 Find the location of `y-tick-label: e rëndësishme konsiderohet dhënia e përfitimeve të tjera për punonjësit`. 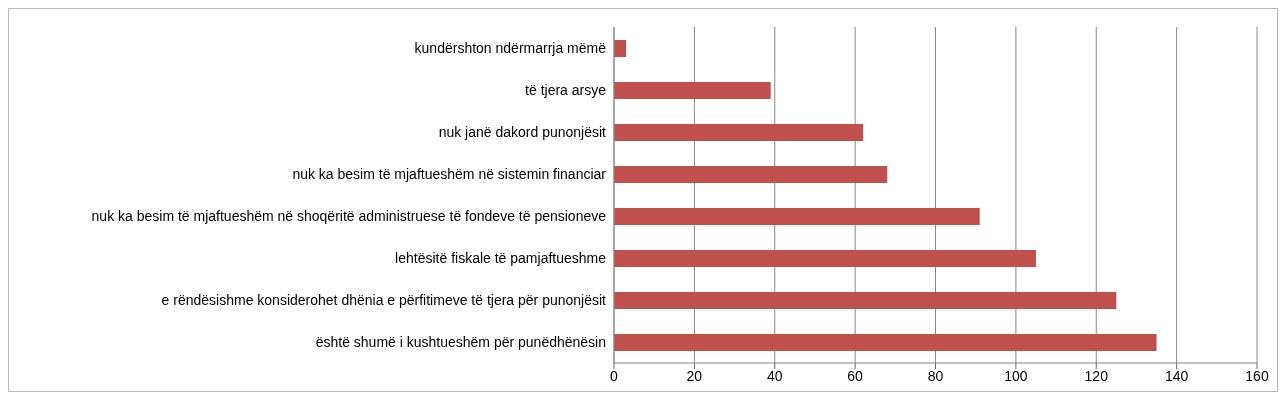

y-tick-label: e rëndësishme konsiderohet dhënia e përfitimeve të tjera për punonjësit is located at coordinates (384, 299).